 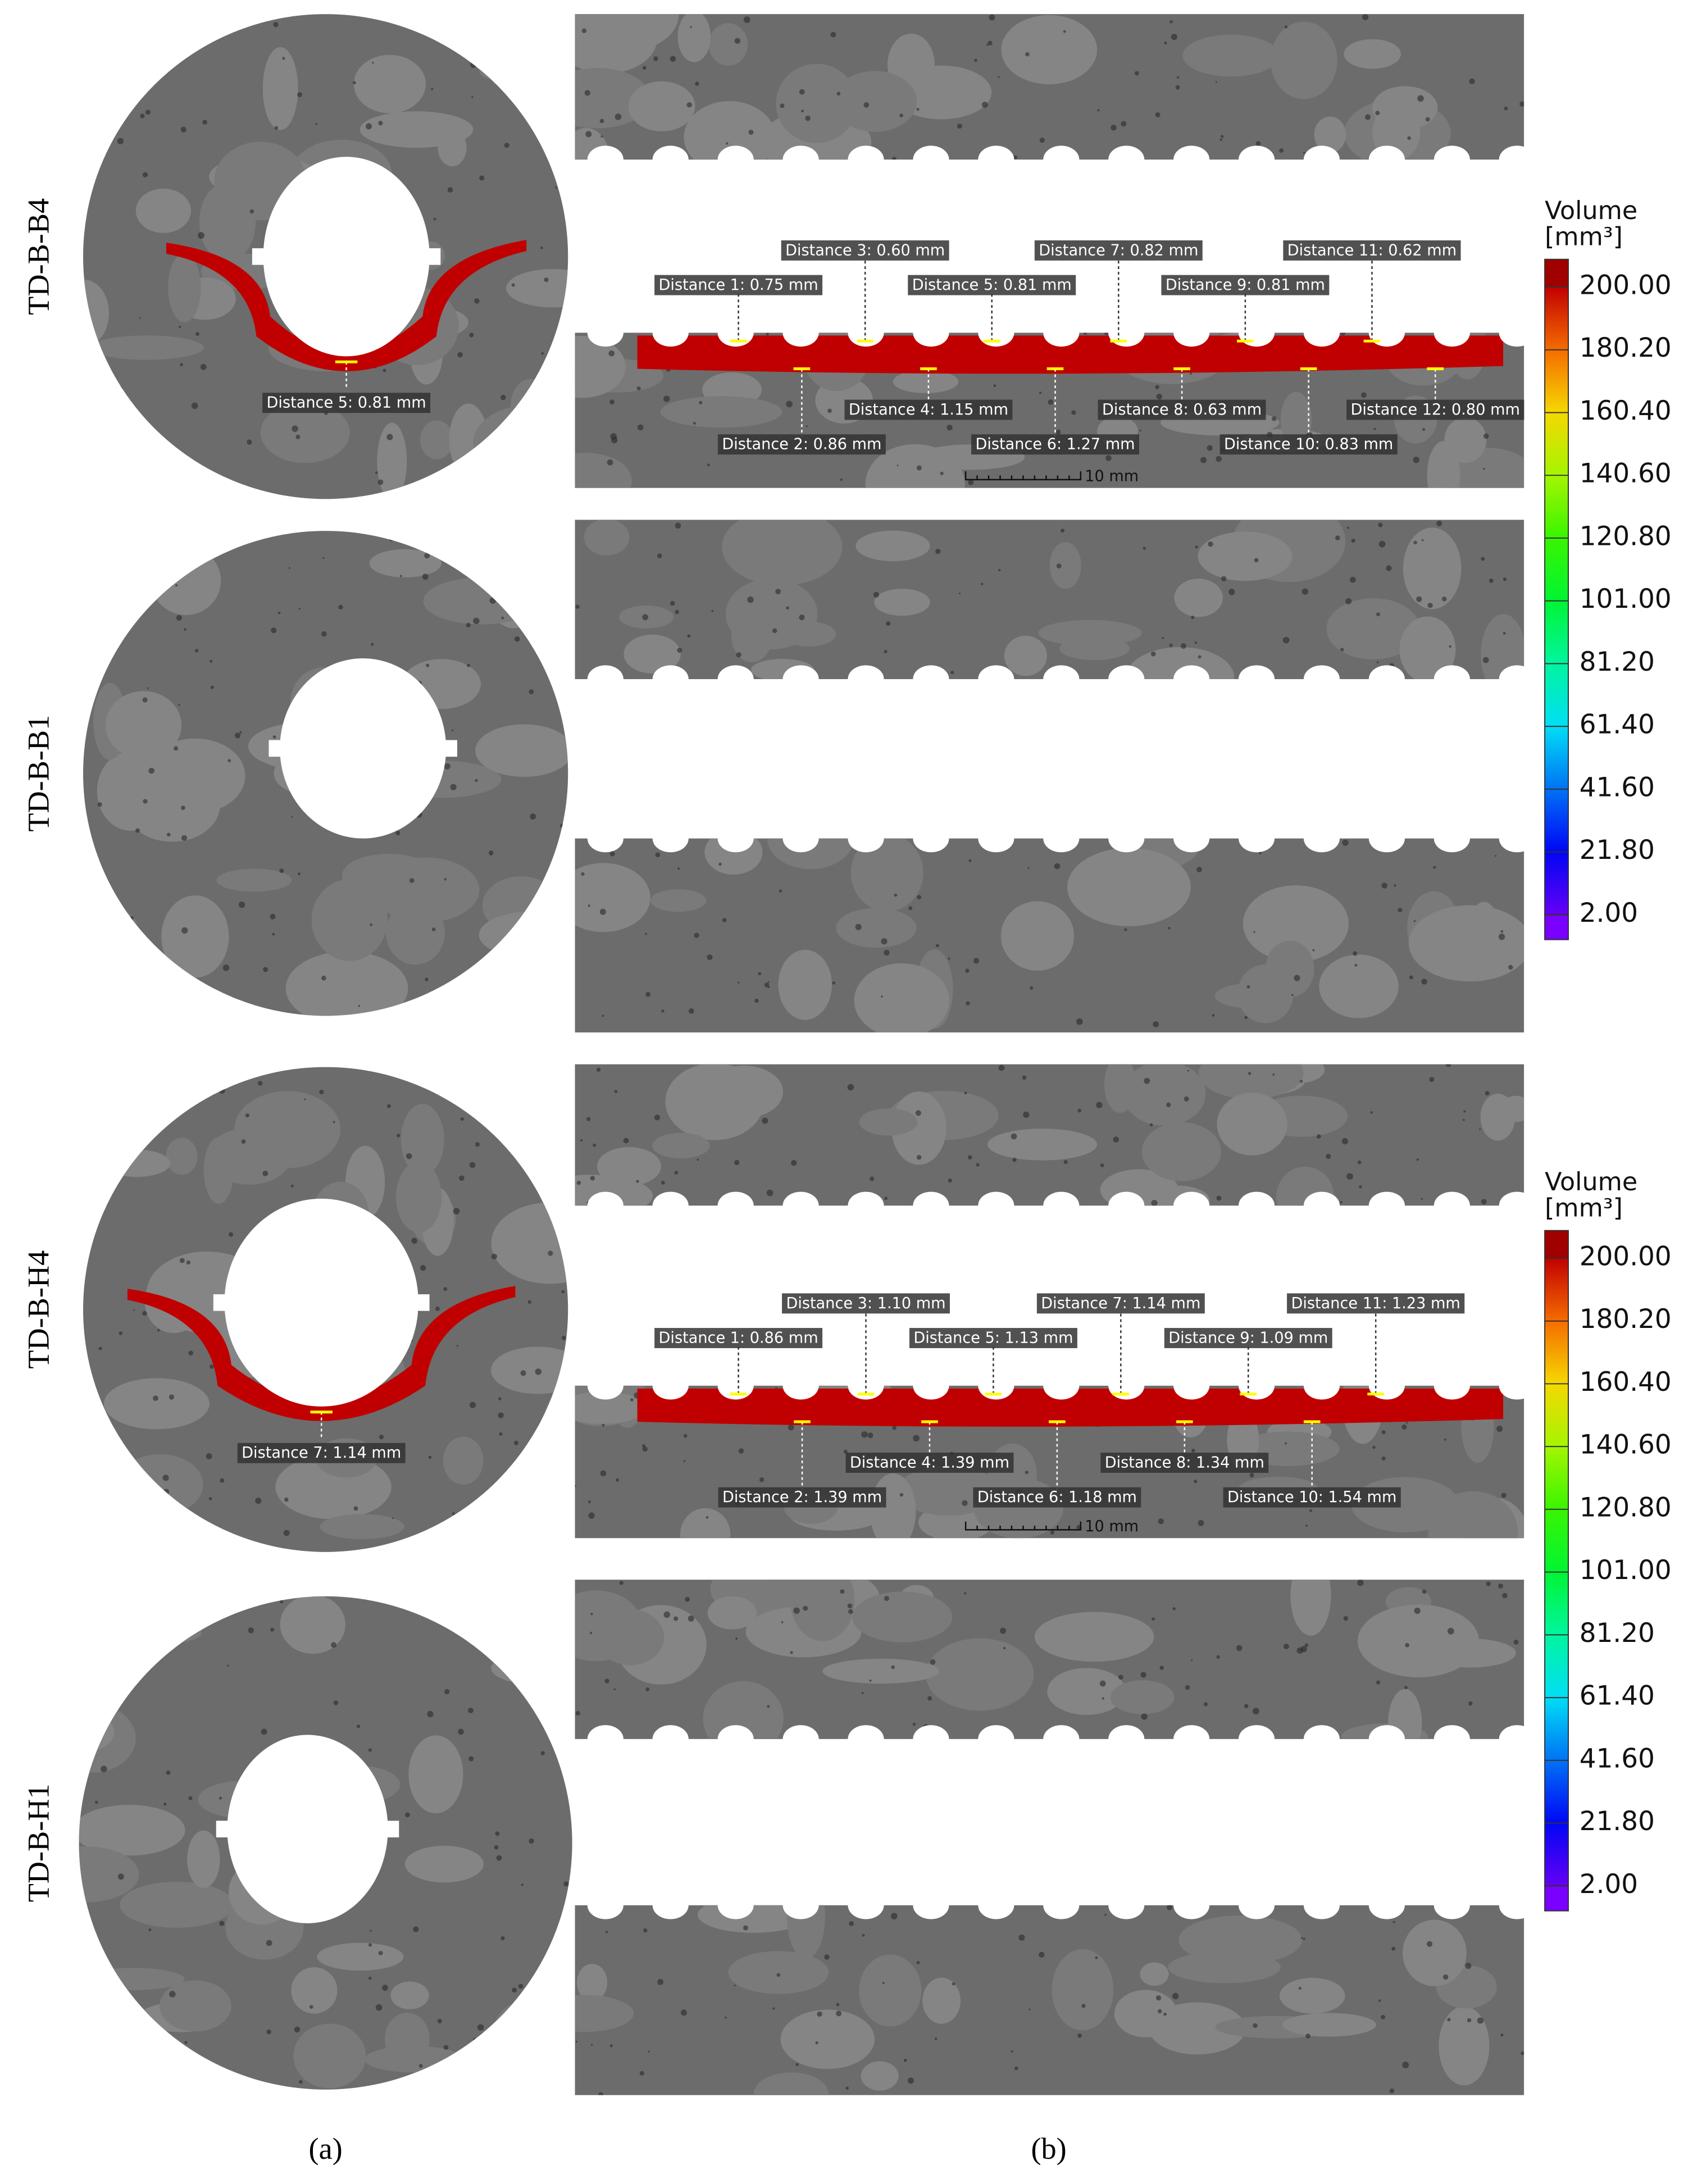 What do you see at coordinates (1049, 599) in the screenshot?
I see `section-texture` at bounding box center [1049, 599].